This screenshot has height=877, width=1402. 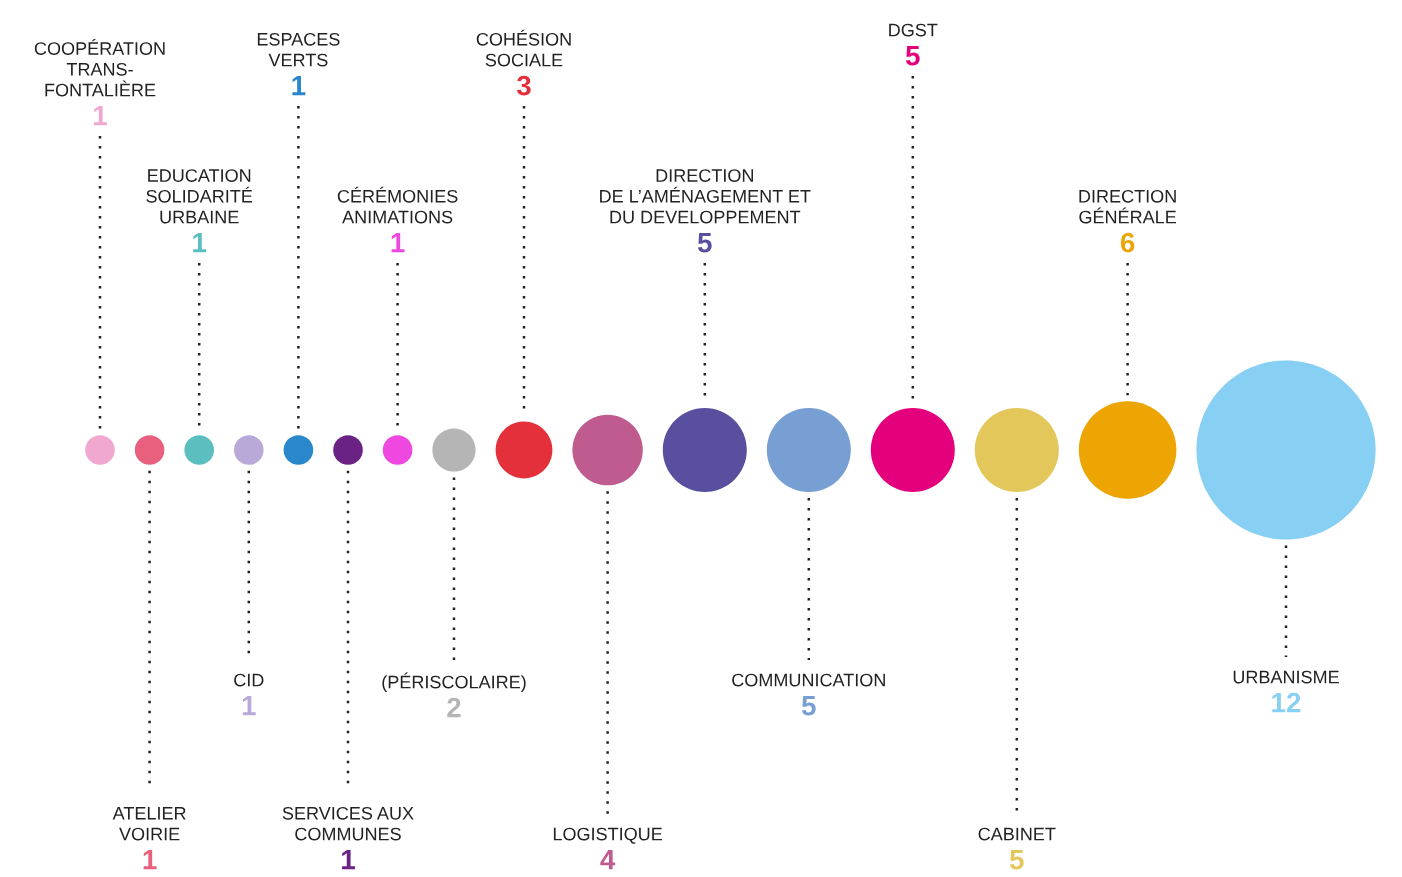 What do you see at coordinates (249, 680) in the screenshot?
I see `category-label: CID` at bounding box center [249, 680].